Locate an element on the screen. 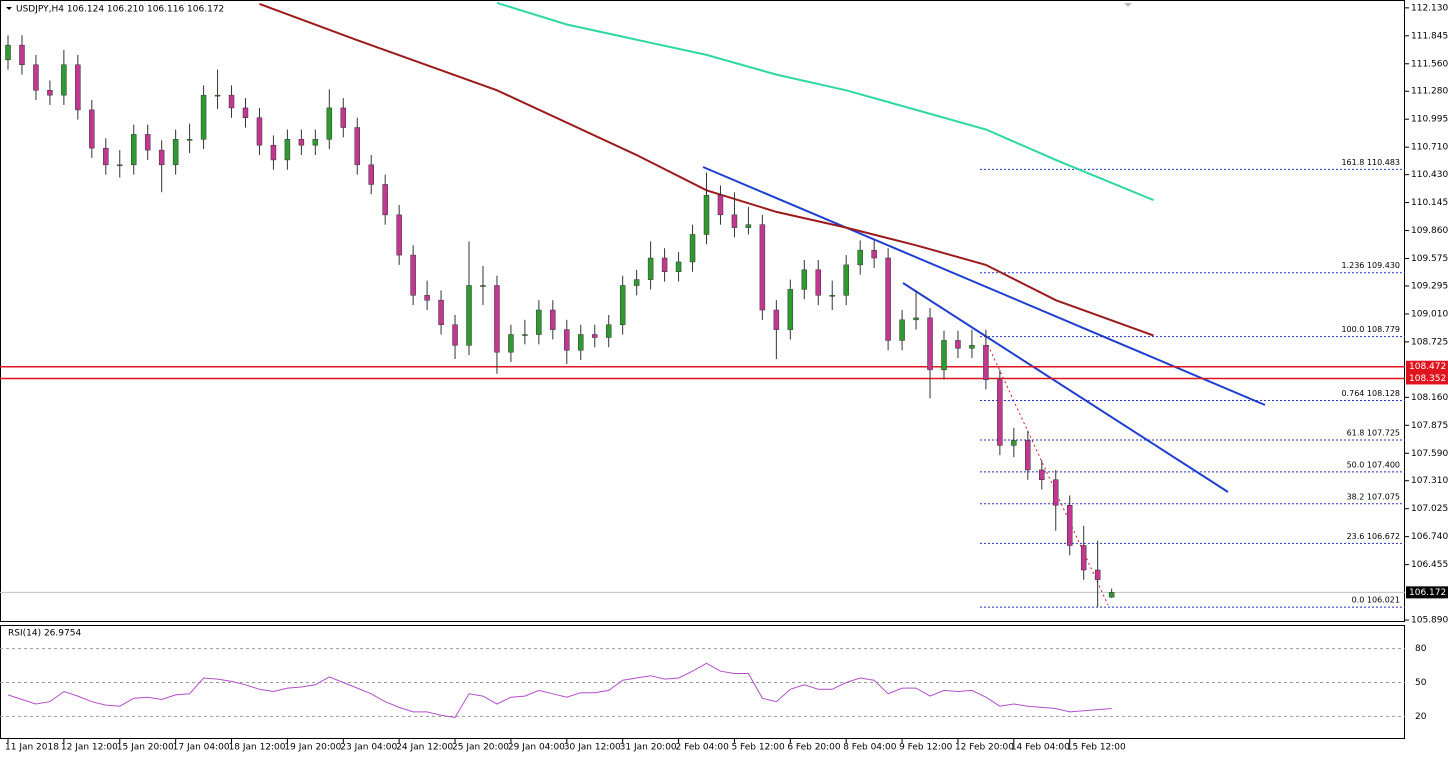 The width and height of the screenshot is (1448, 760). x-tick-label: 24 Jan 12:00 is located at coordinates (424, 748).